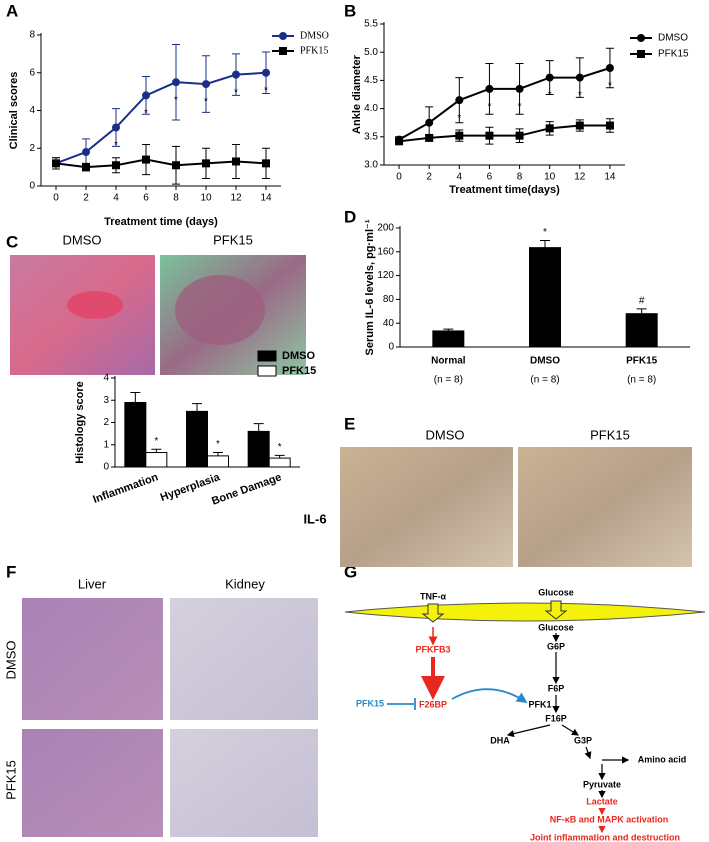 The height and width of the screenshot is (842, 709). I want to click on pathway-node: Lactate, so click(602, 801).